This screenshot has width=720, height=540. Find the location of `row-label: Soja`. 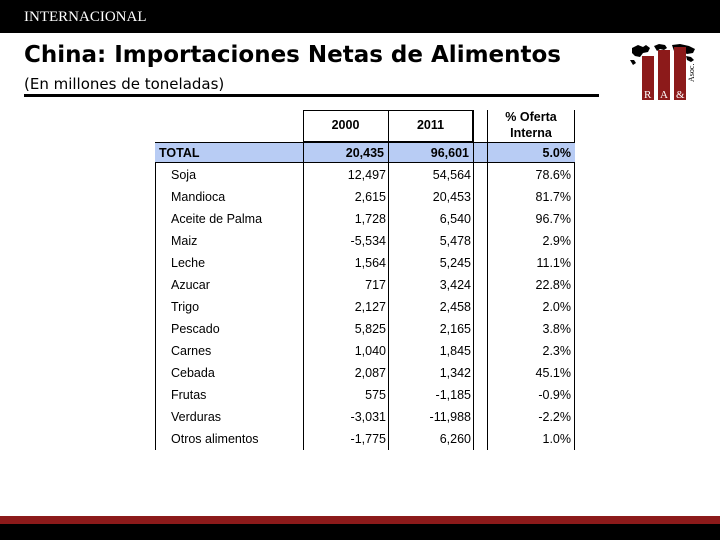

row-label: Soja is located at coordinates (184, 175).